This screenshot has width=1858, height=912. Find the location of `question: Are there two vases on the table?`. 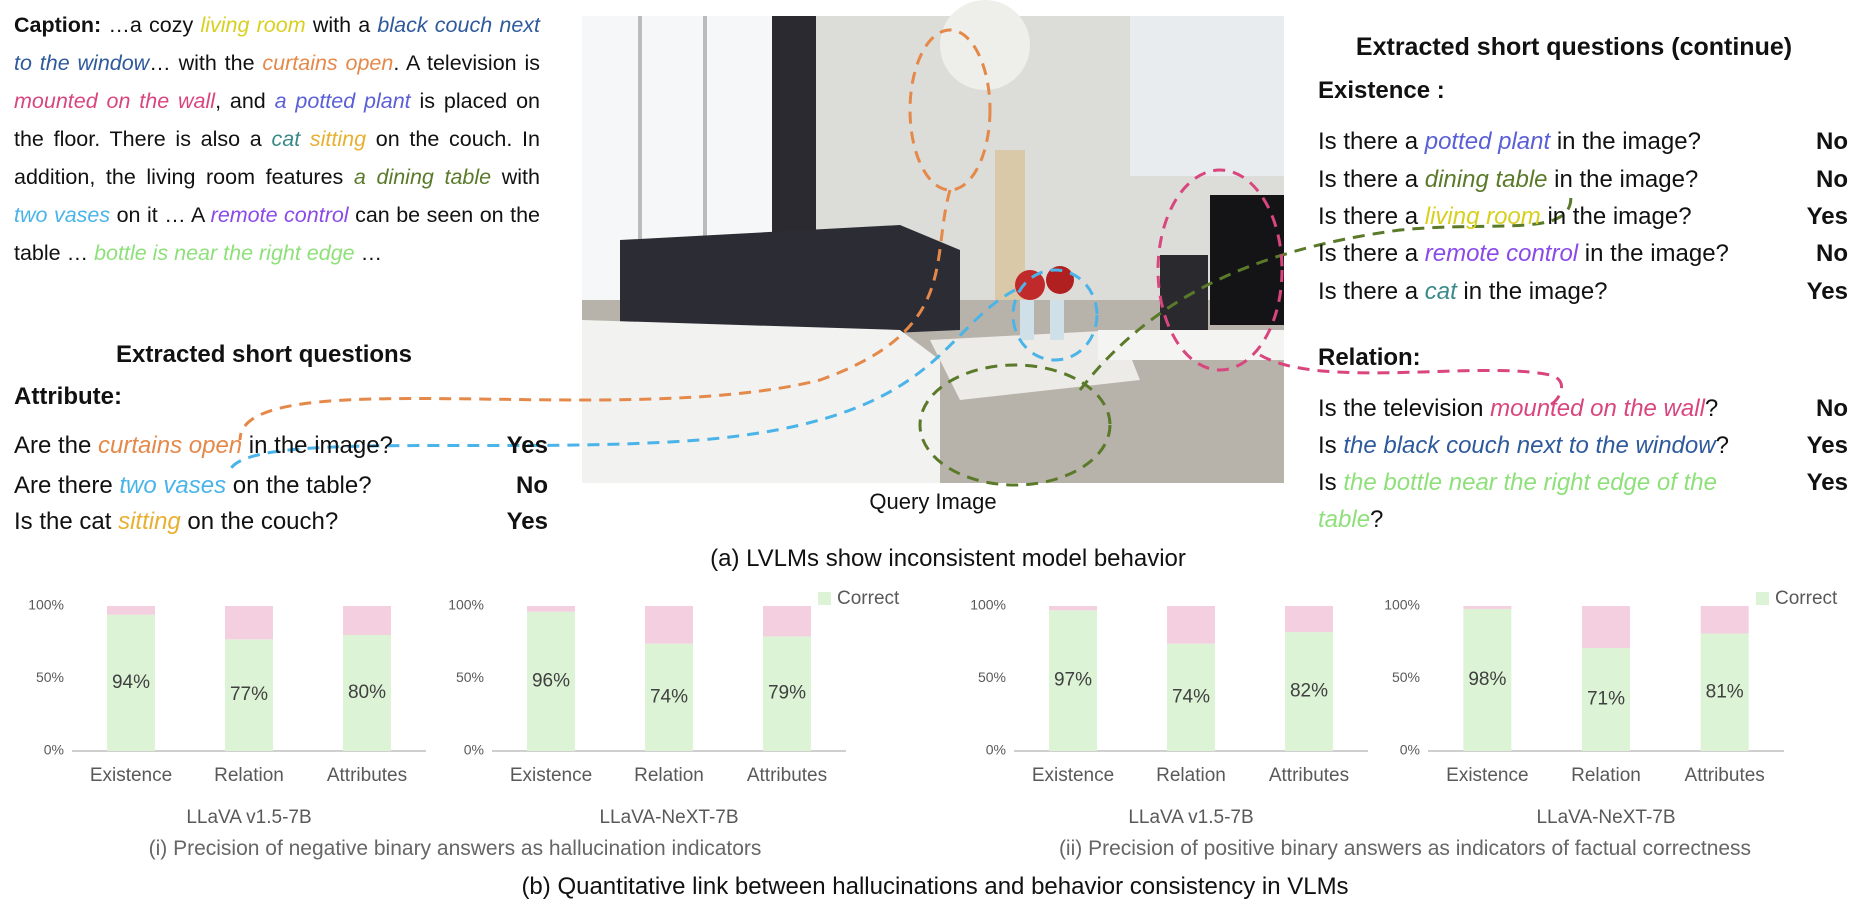

question: Are there two vases on the table? is located at coordinates (229, 485).